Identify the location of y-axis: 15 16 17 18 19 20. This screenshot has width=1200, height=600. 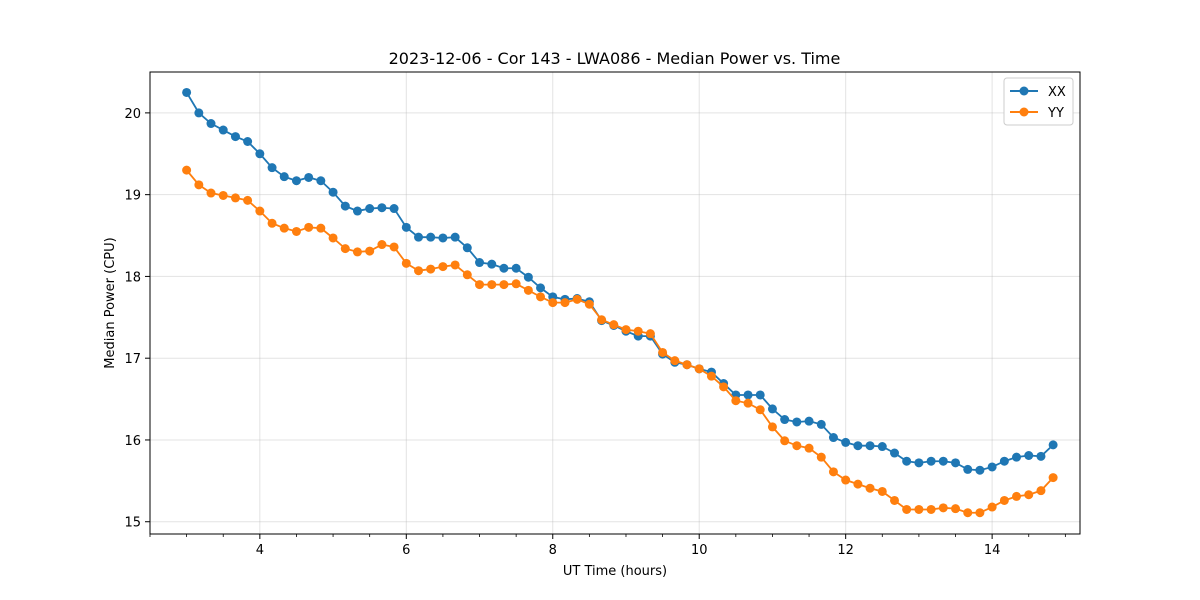
(137, 319).